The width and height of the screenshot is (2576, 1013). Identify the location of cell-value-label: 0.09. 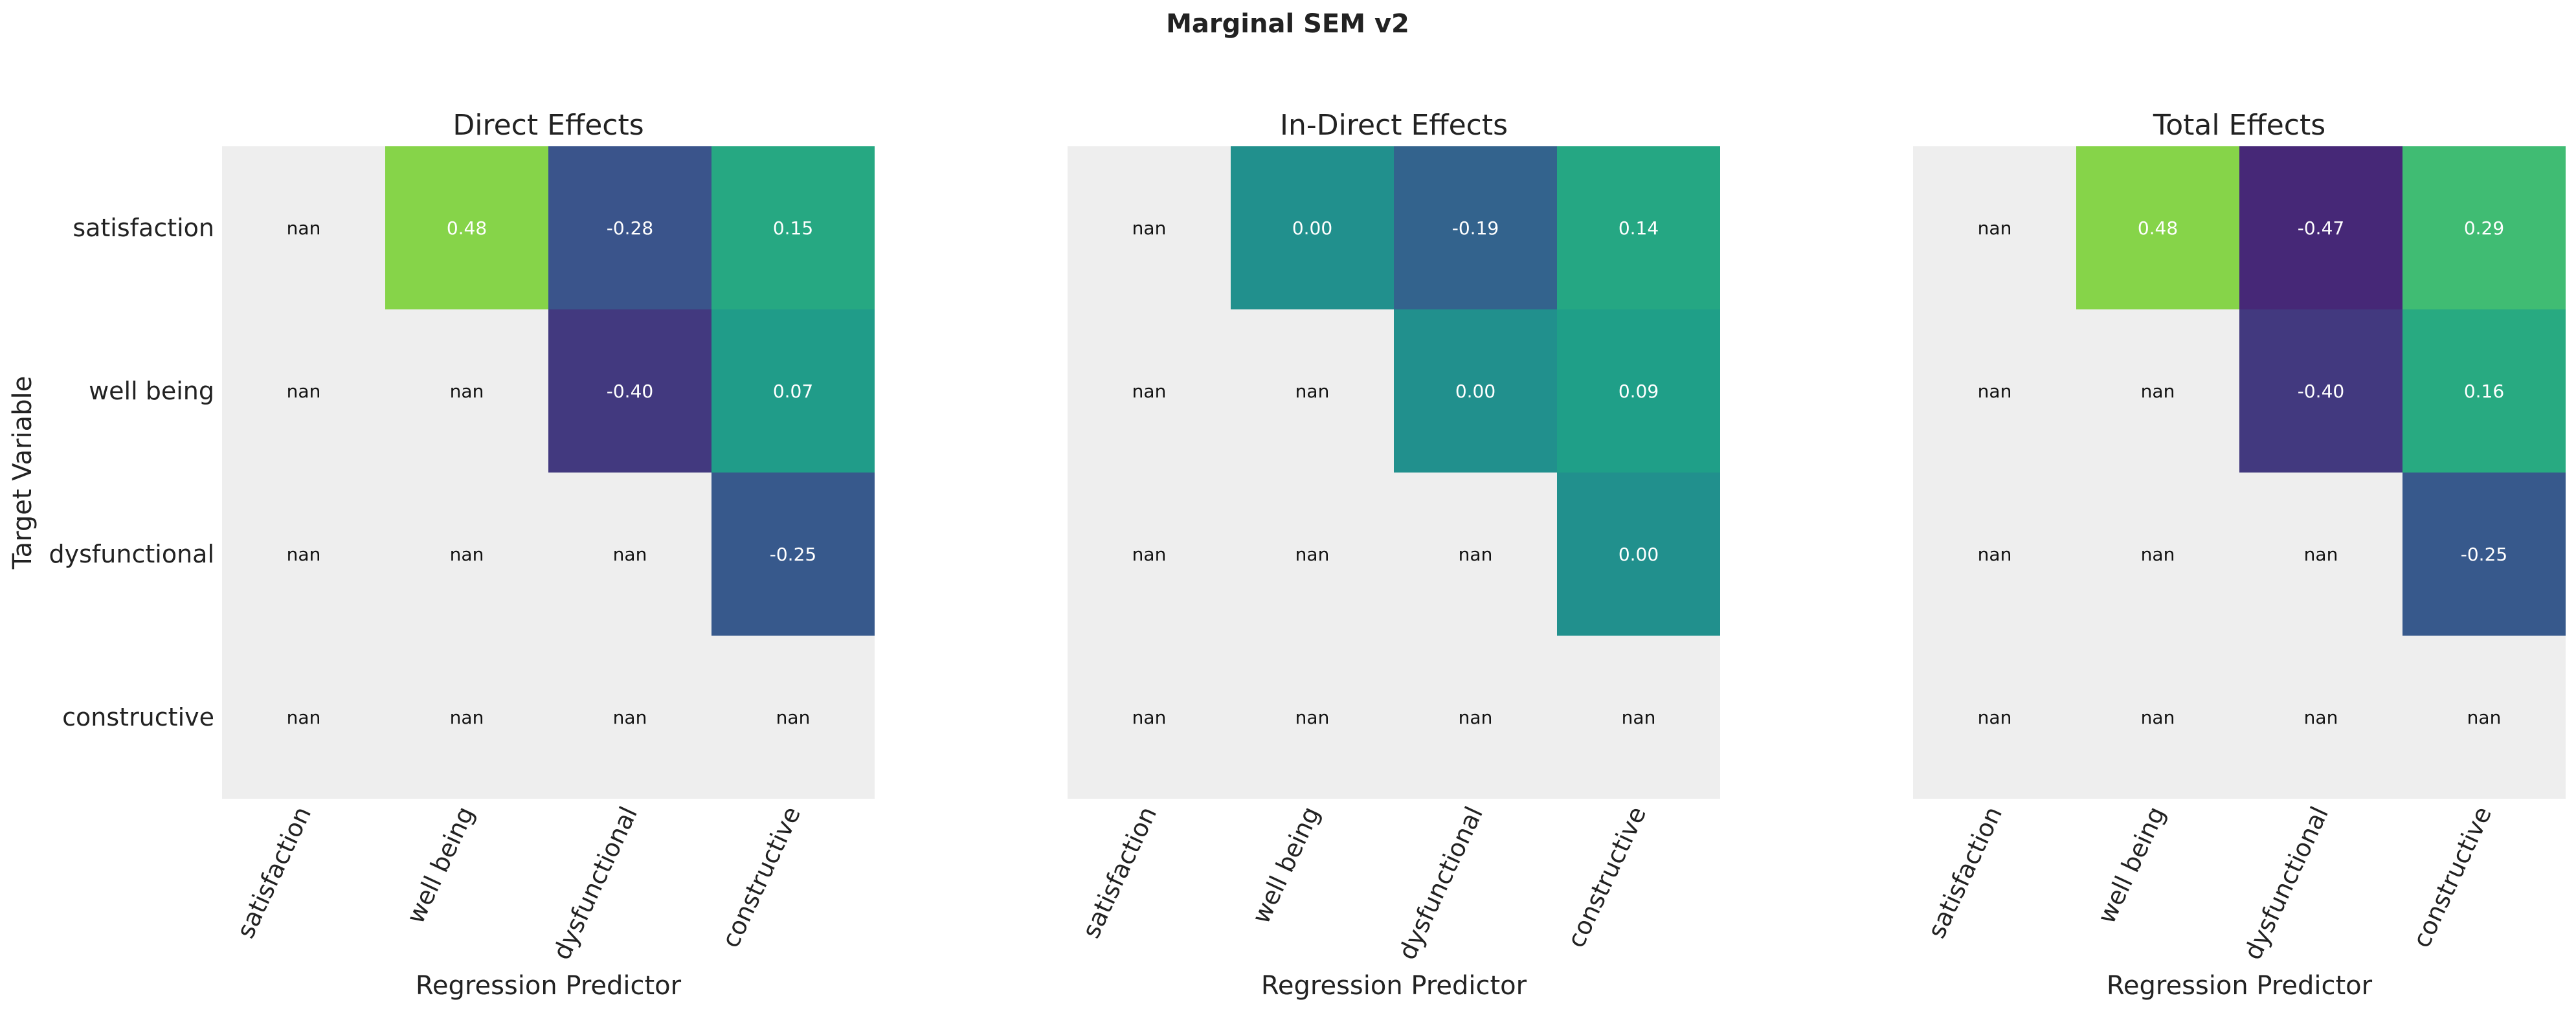
(1638, 391).